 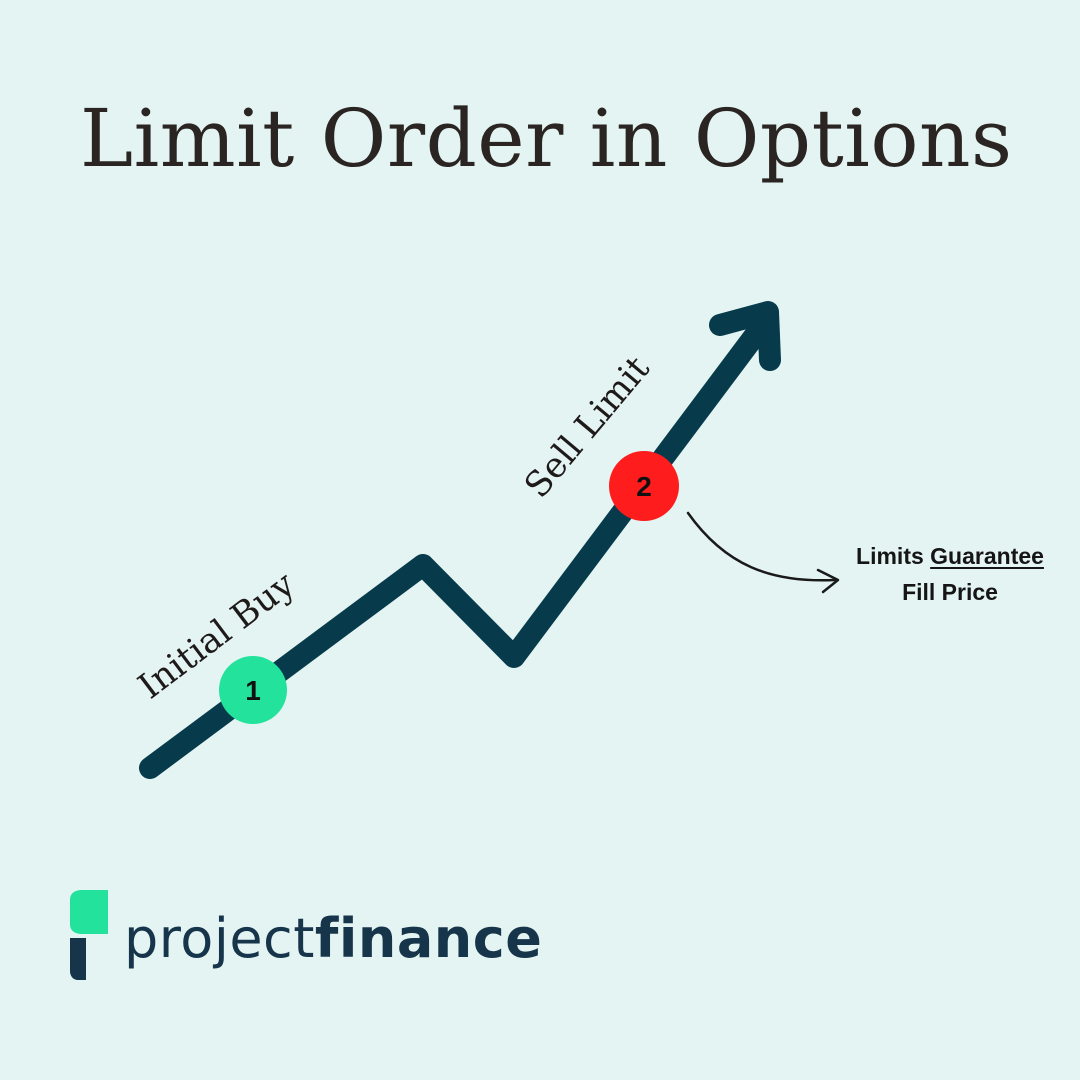 I want to click on callout-line-1: Limits Guarantee, so click(x=950, y=556).